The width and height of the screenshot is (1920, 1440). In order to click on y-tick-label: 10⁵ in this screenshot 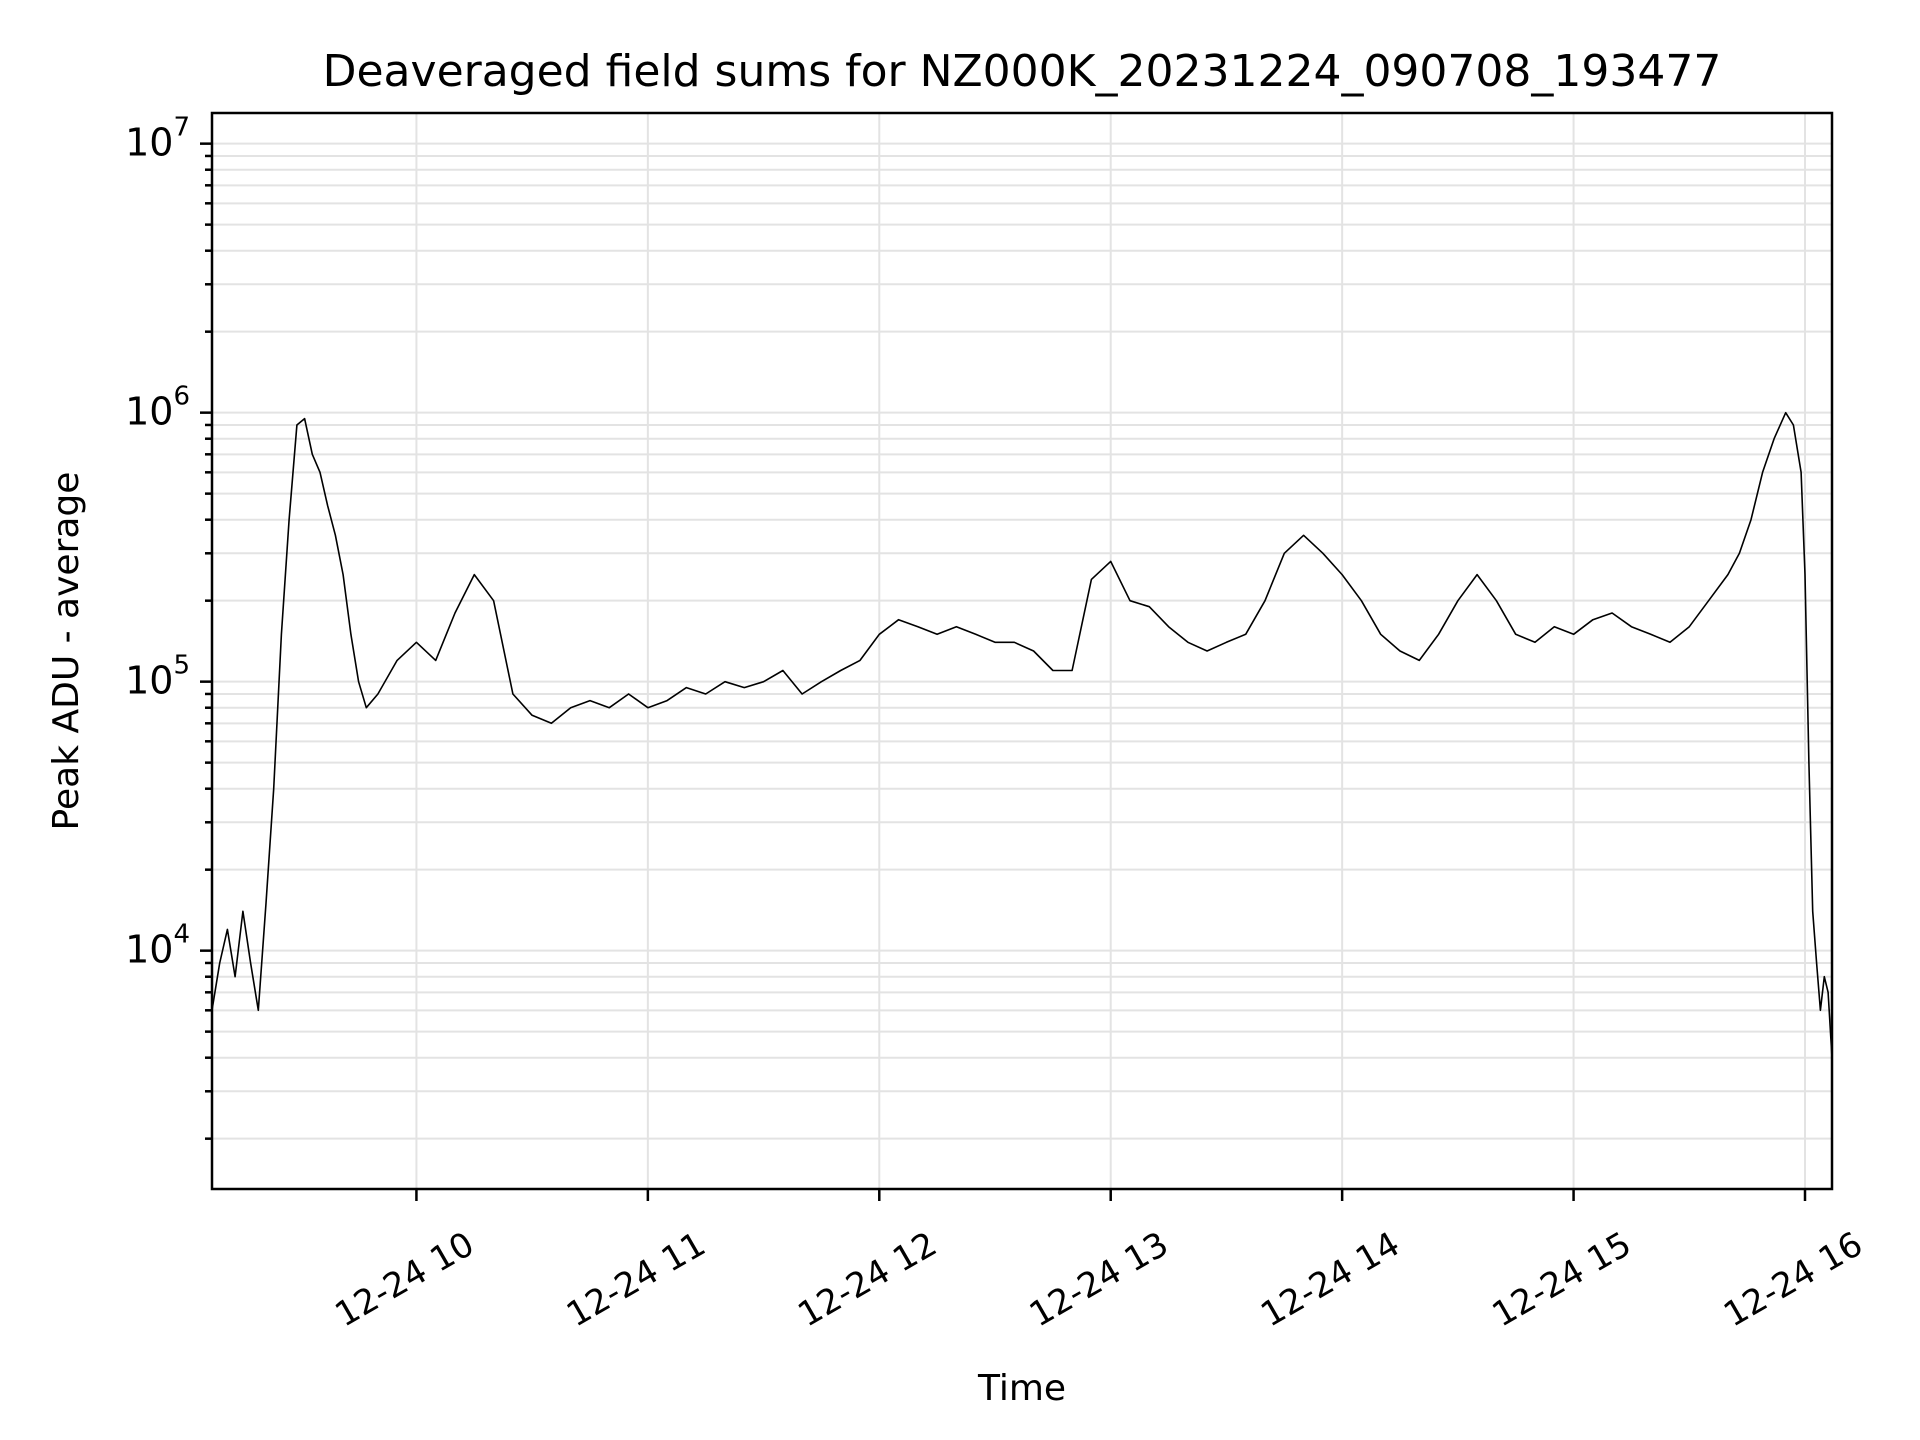, I will do `click(157, 677)`.